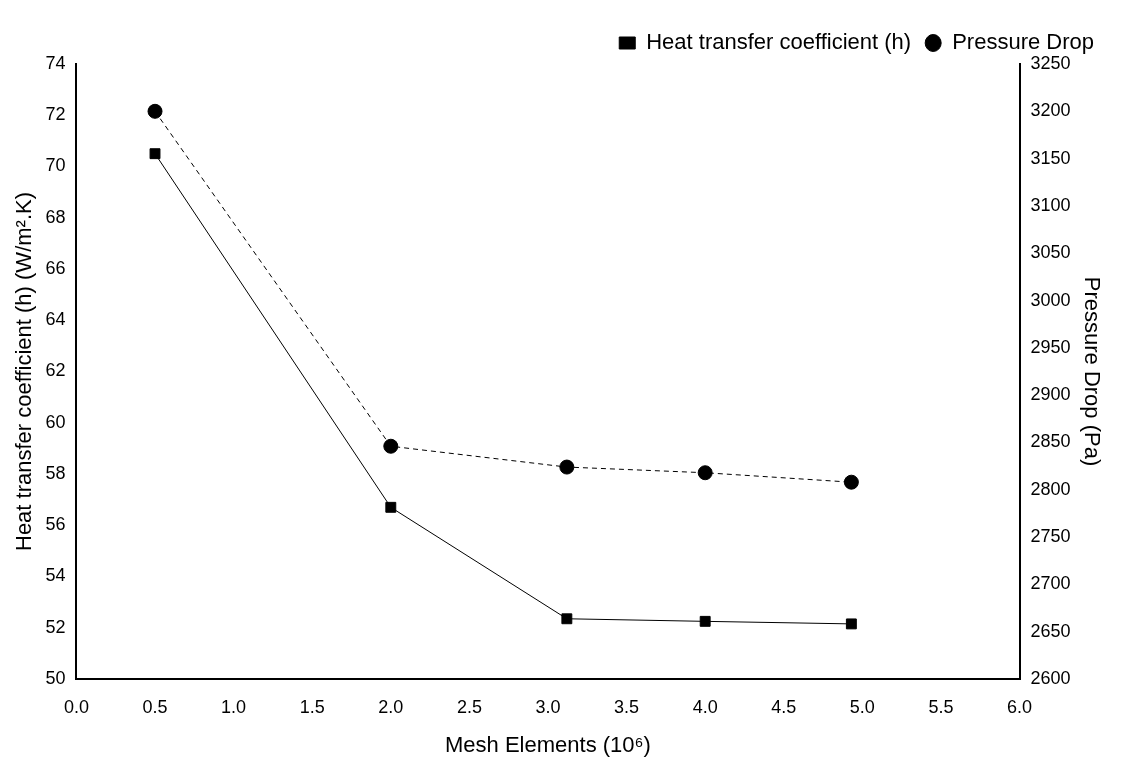  Describe the element at coordinates (391, 706) in the screenshot. I see `x-tick-label: 2.0` at that location.